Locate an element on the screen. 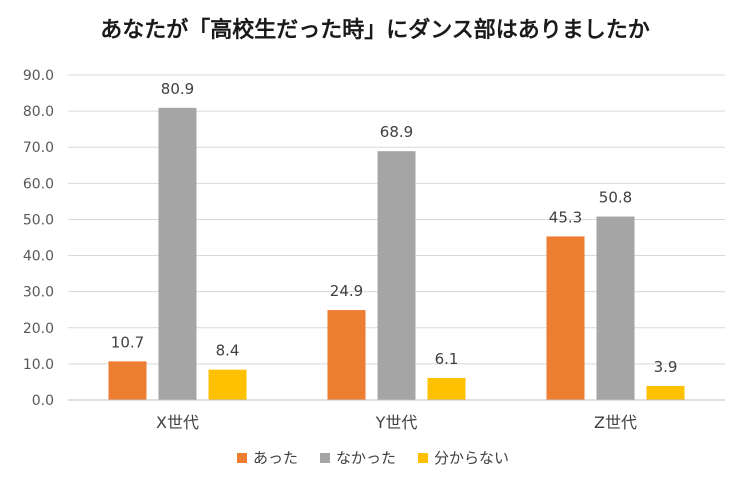  y-tick-label: 40.0 is located at coordinates (38, 257).